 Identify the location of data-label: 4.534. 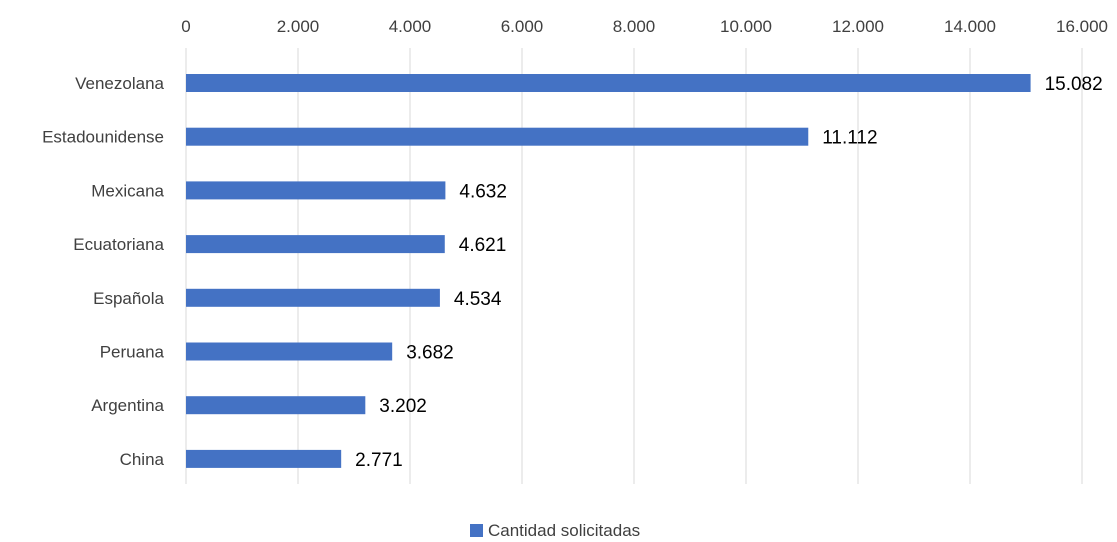
(478, 299).